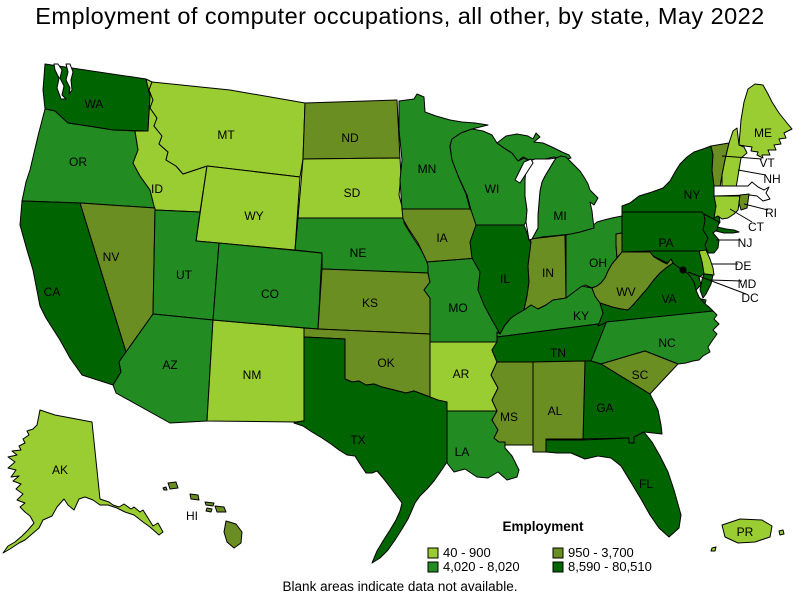 Image resolution: width=800 pixels, height=600 pixels. I want to click on svg-text: VT, so click(767, 163).